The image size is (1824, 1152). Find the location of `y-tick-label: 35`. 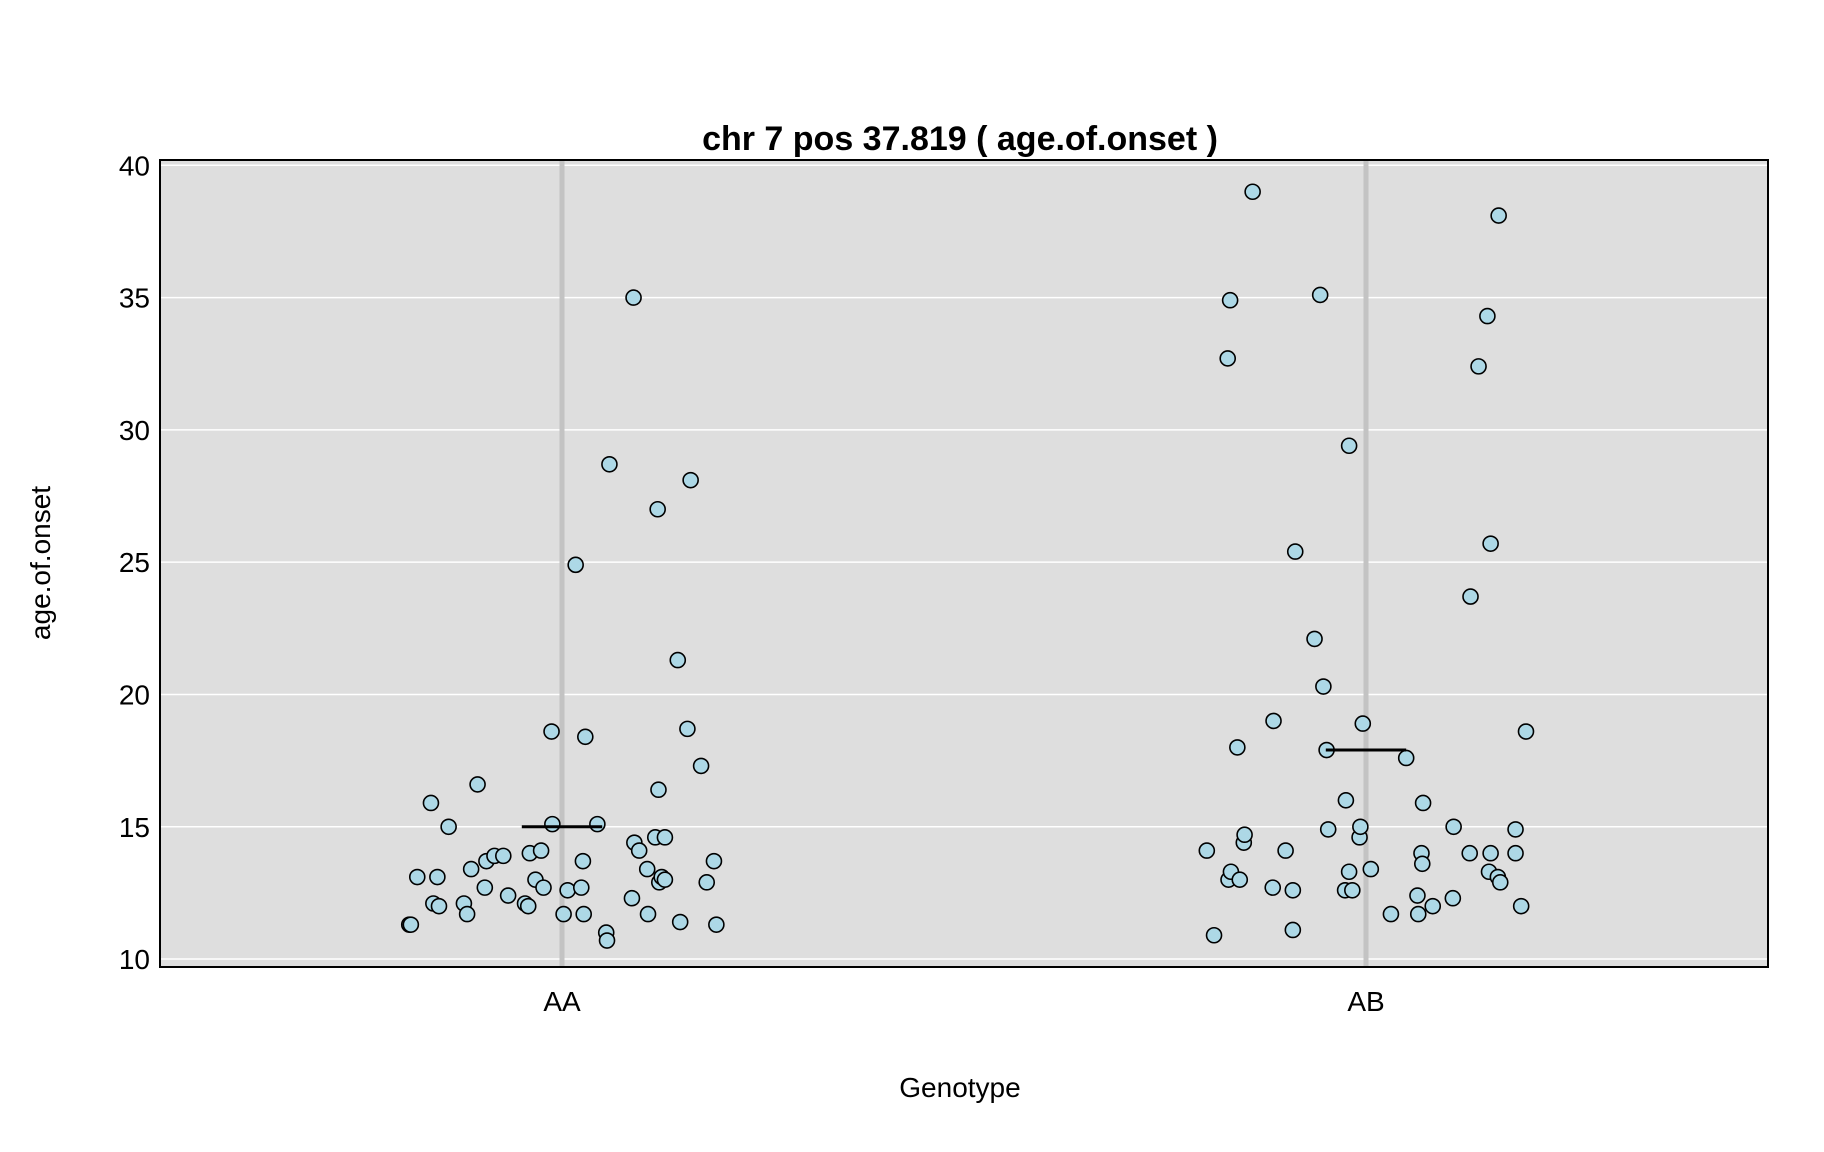

y-tick-label: 35 is located at coordinates (134, 298).